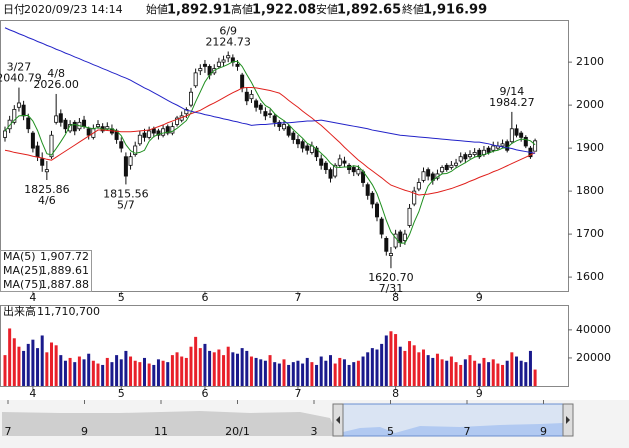 The width and height of the screenshot is (629, 448). What do you see at coordinates (242, 9) in the screenshot?
I see `header-label: 高値` at bounding box center [242, 9].